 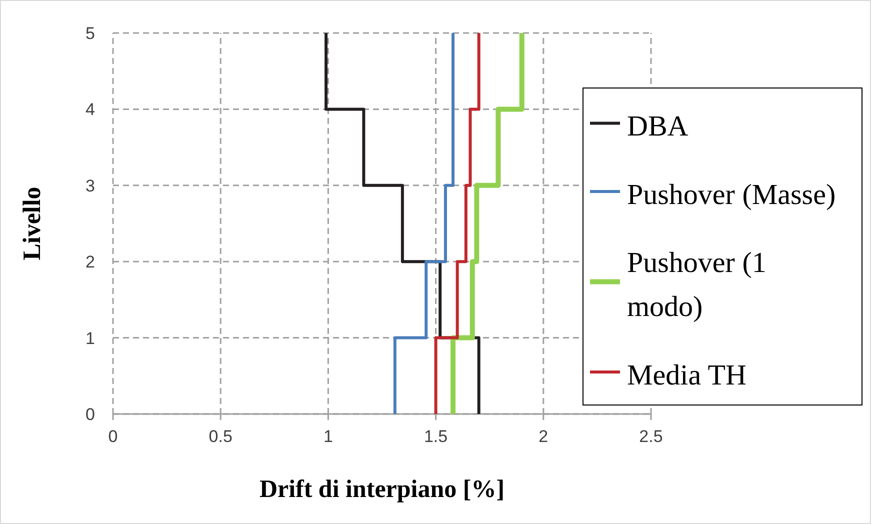 I want to click on x-tick-label: 0, so click(x=113, y=436).